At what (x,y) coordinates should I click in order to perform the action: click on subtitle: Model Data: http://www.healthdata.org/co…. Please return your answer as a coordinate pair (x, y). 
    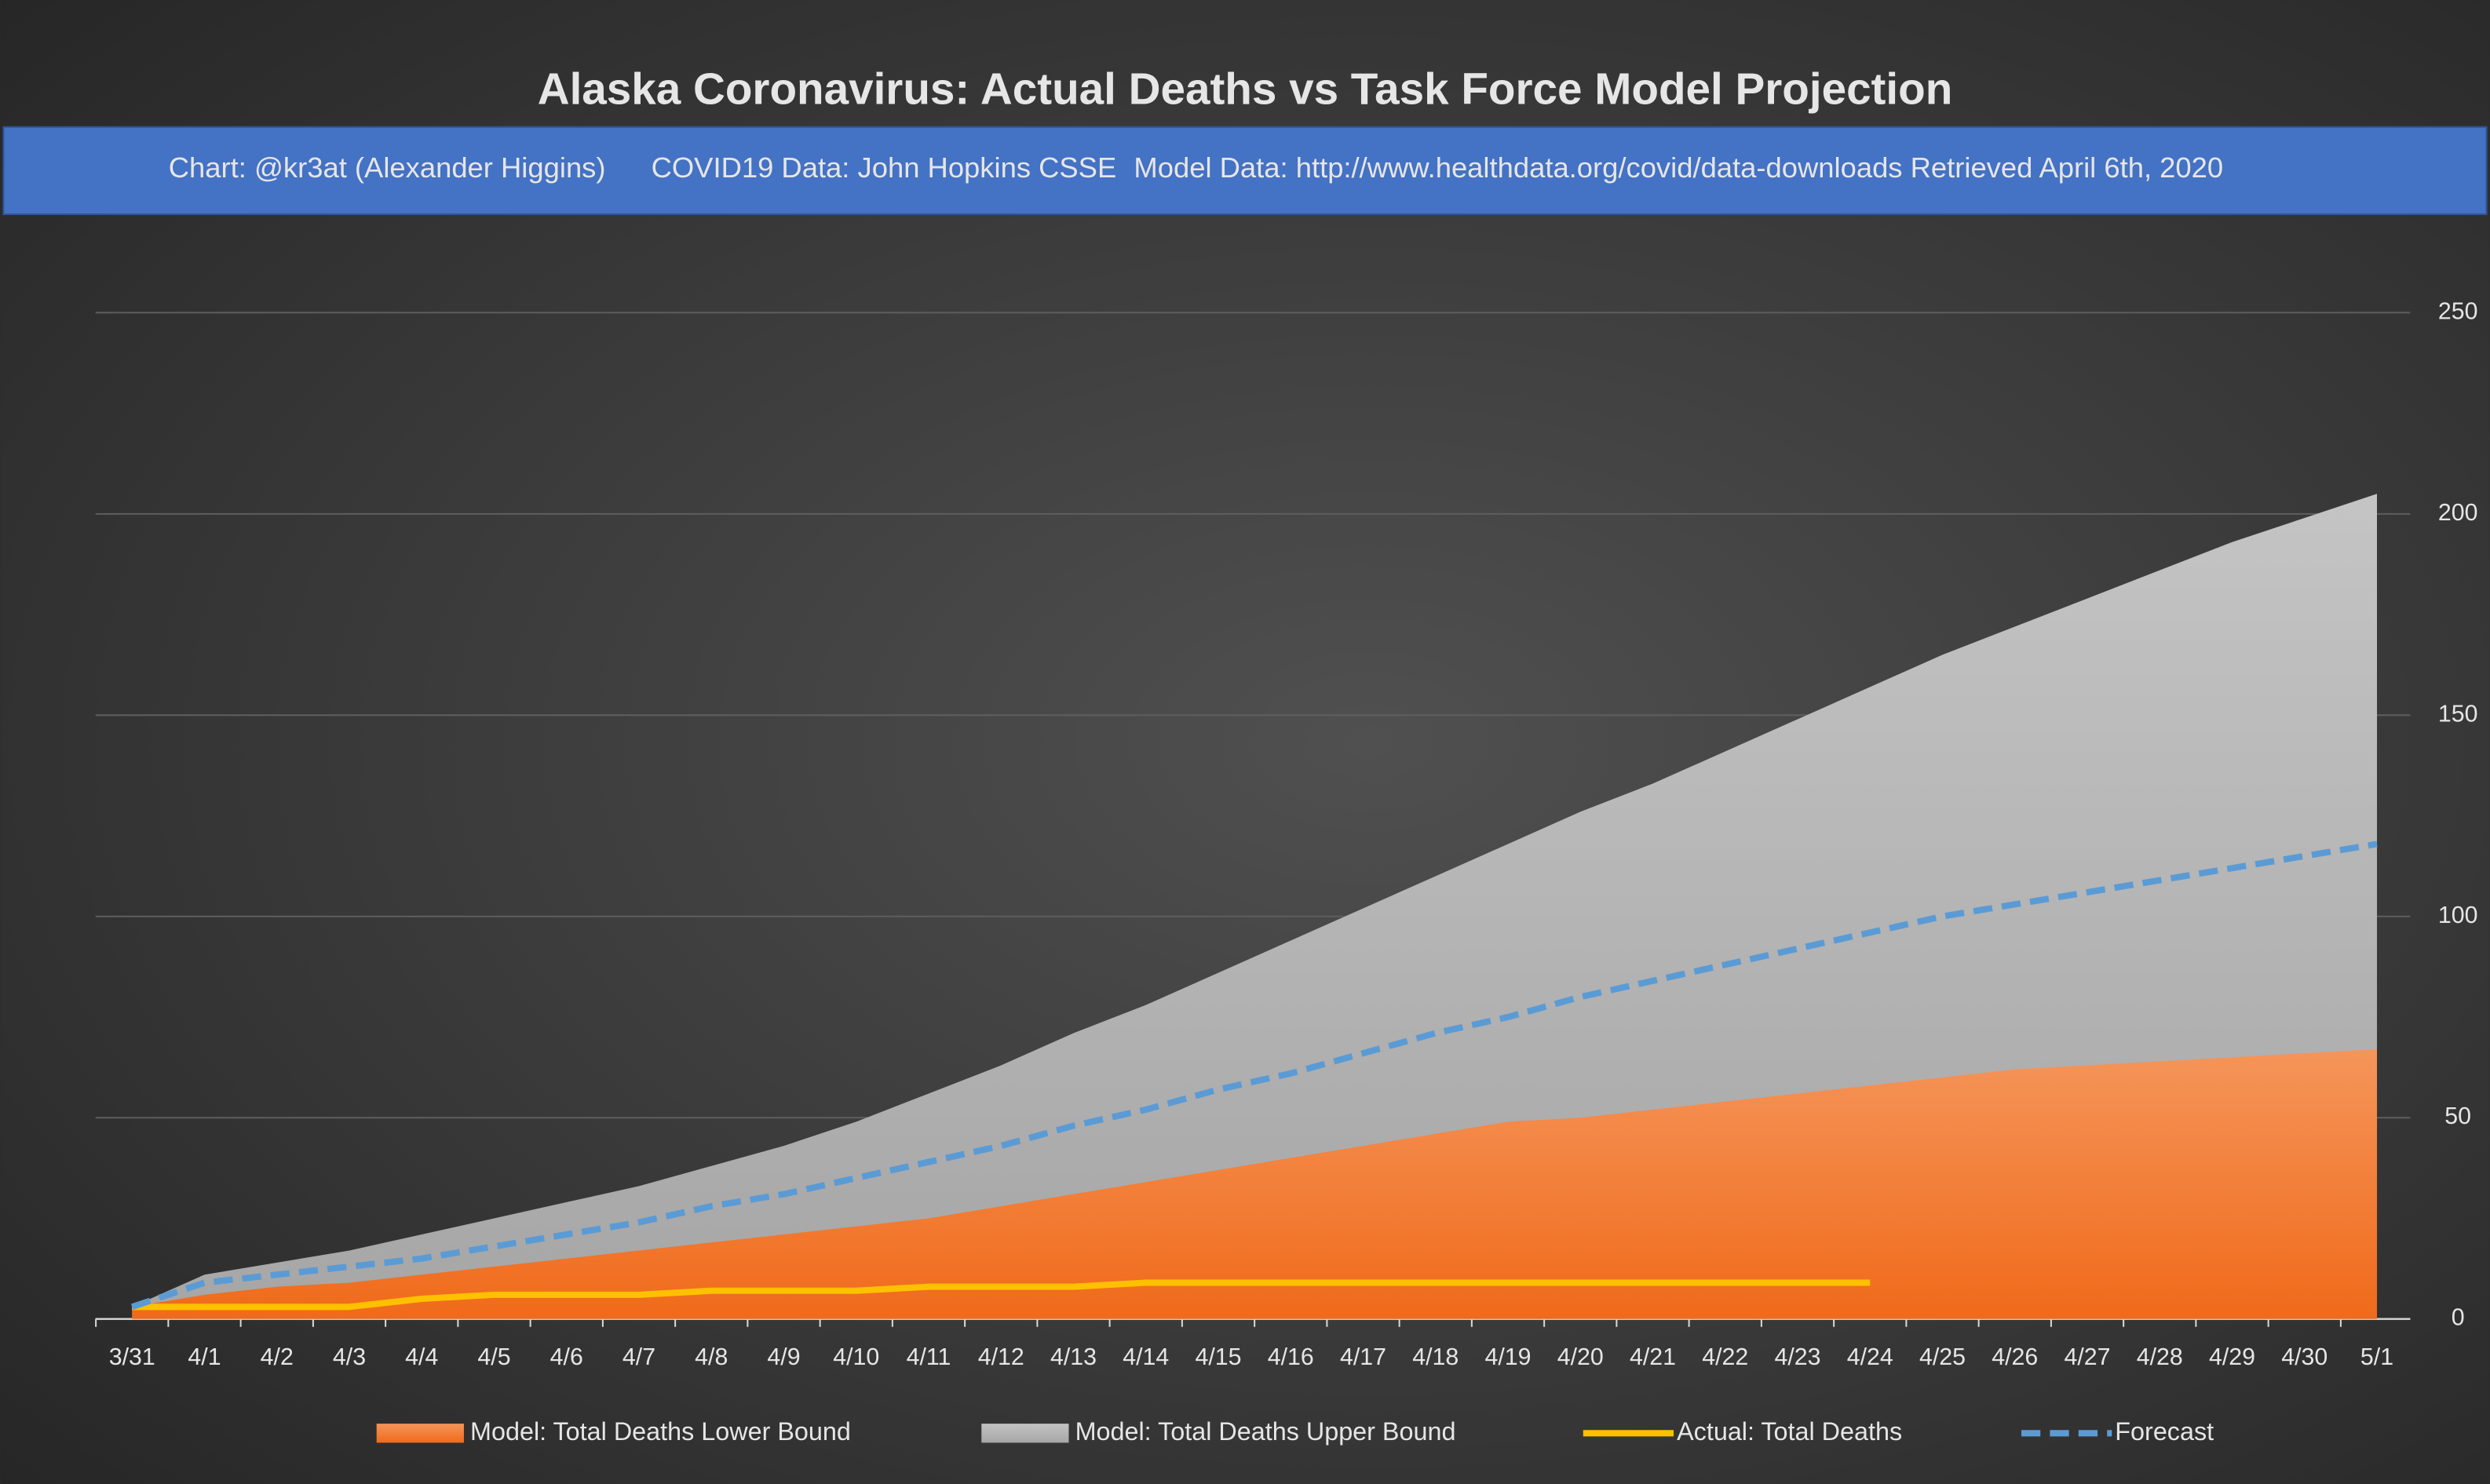
    Looking at the image, I should click on (1678, 167).